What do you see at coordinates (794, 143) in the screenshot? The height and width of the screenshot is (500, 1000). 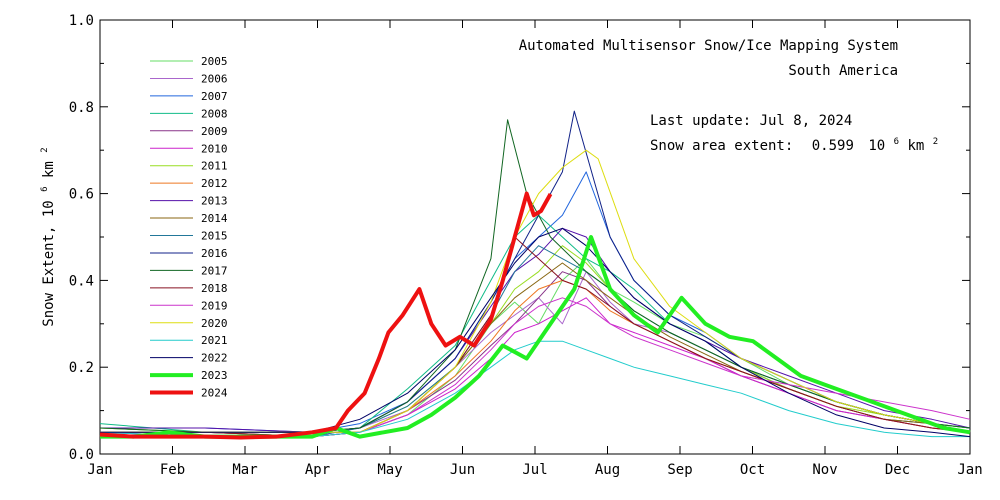 I see `snow-extent-readout: Snow area extent: 0.599 10 6 km 2` at bounding box center [794, 143].